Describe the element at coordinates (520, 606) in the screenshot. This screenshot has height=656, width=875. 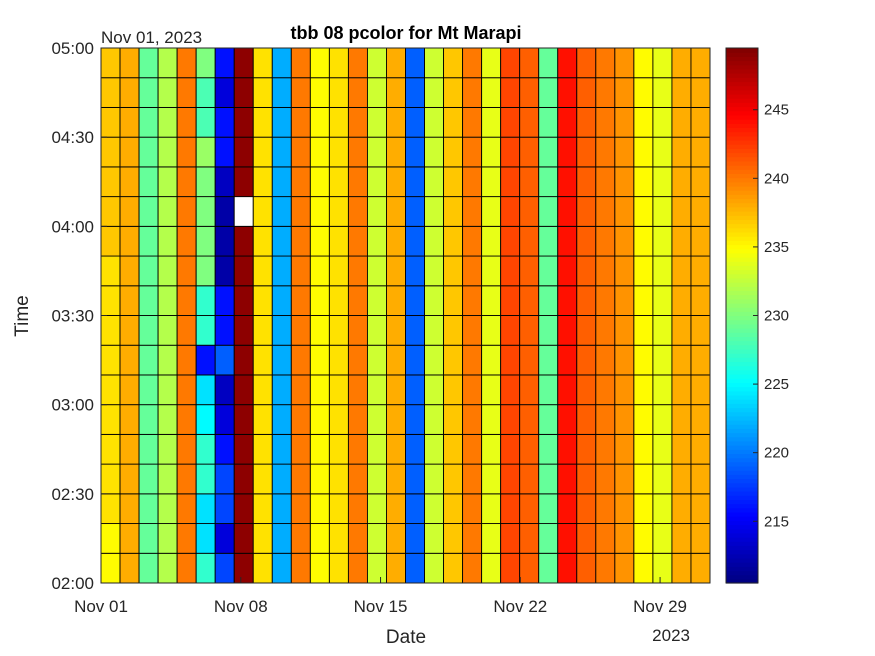
I see `x-tick-label: Nov 22` at that location.